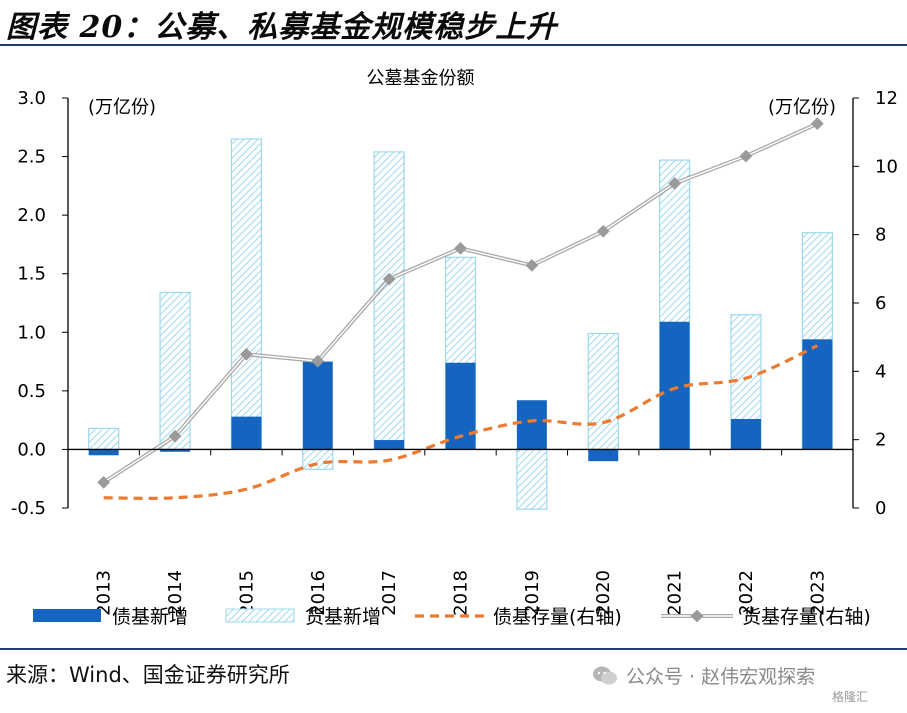  What do you see at coordinates (817, 593) in the screenshot?
I see `x-tick-label: 2023` at bounding box center [817, 593].